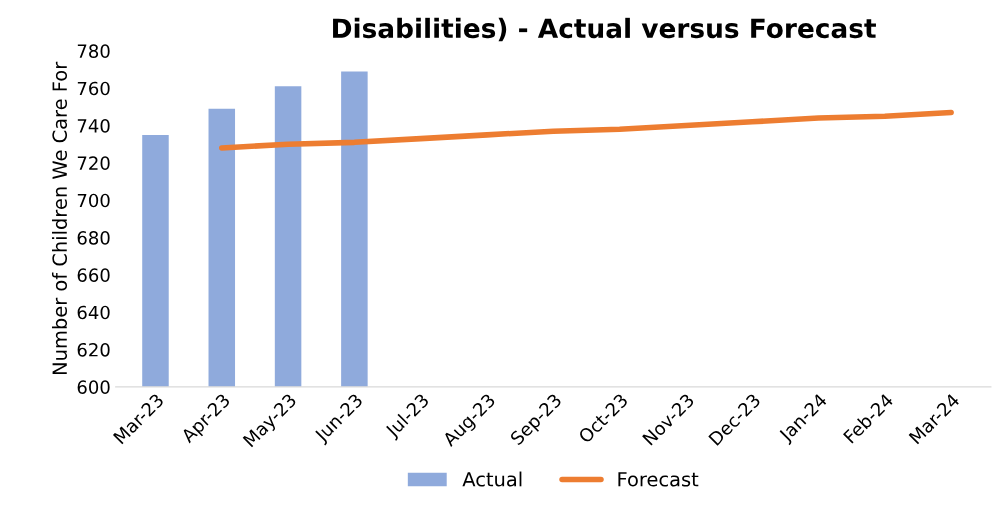  Describe the element at coordinates (93, 163) in the screenshot. I see `y-tick-label: 720` at that location.